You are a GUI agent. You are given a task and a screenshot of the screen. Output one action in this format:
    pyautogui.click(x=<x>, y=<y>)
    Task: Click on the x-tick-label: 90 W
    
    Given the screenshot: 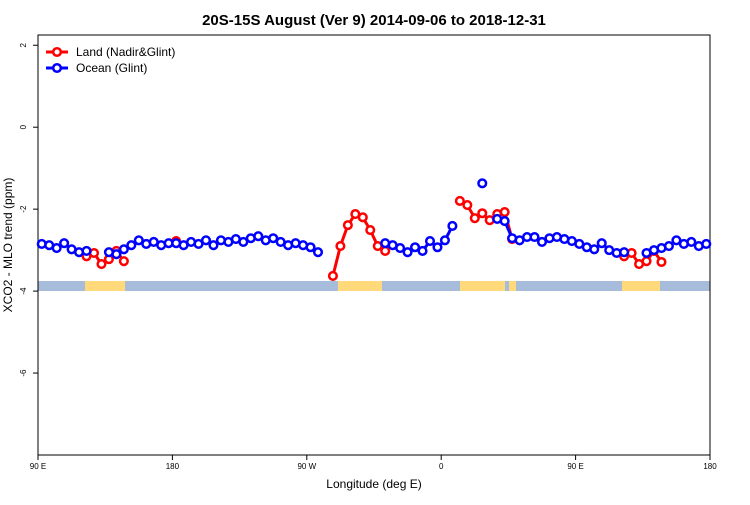 What is the action you would take?
    pyautogui.click(x=306, y=466)
    